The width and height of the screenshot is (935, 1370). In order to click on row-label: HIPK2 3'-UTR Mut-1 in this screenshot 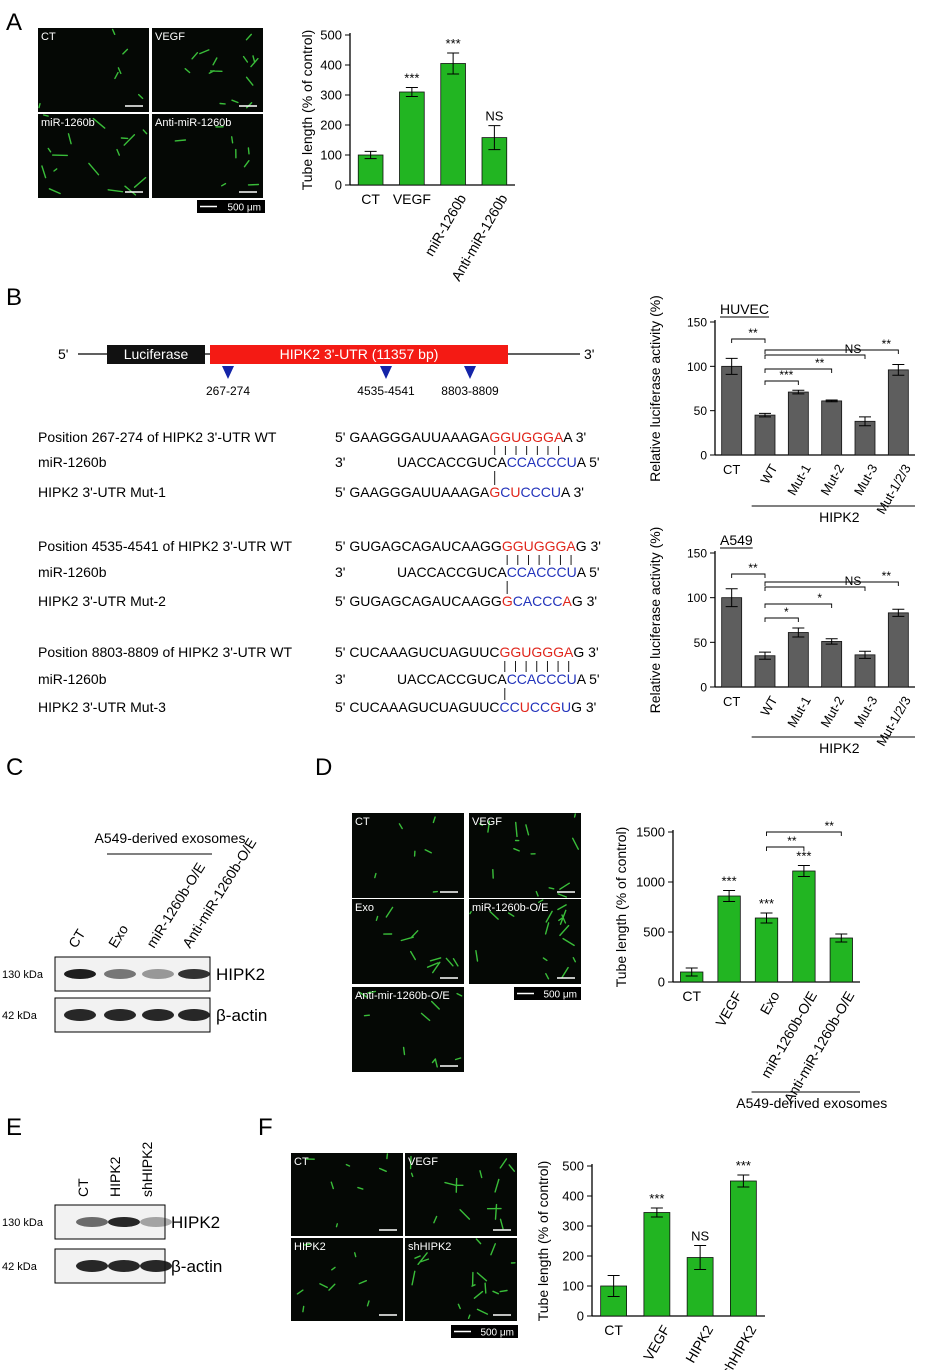, I will do `click(102, 492)`.